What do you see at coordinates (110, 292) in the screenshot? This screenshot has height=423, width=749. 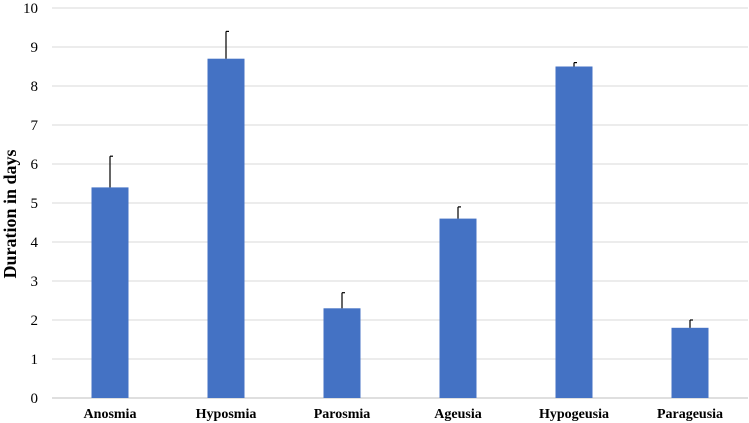 I see `bar-anosmia` at bounding box center [110, 292].